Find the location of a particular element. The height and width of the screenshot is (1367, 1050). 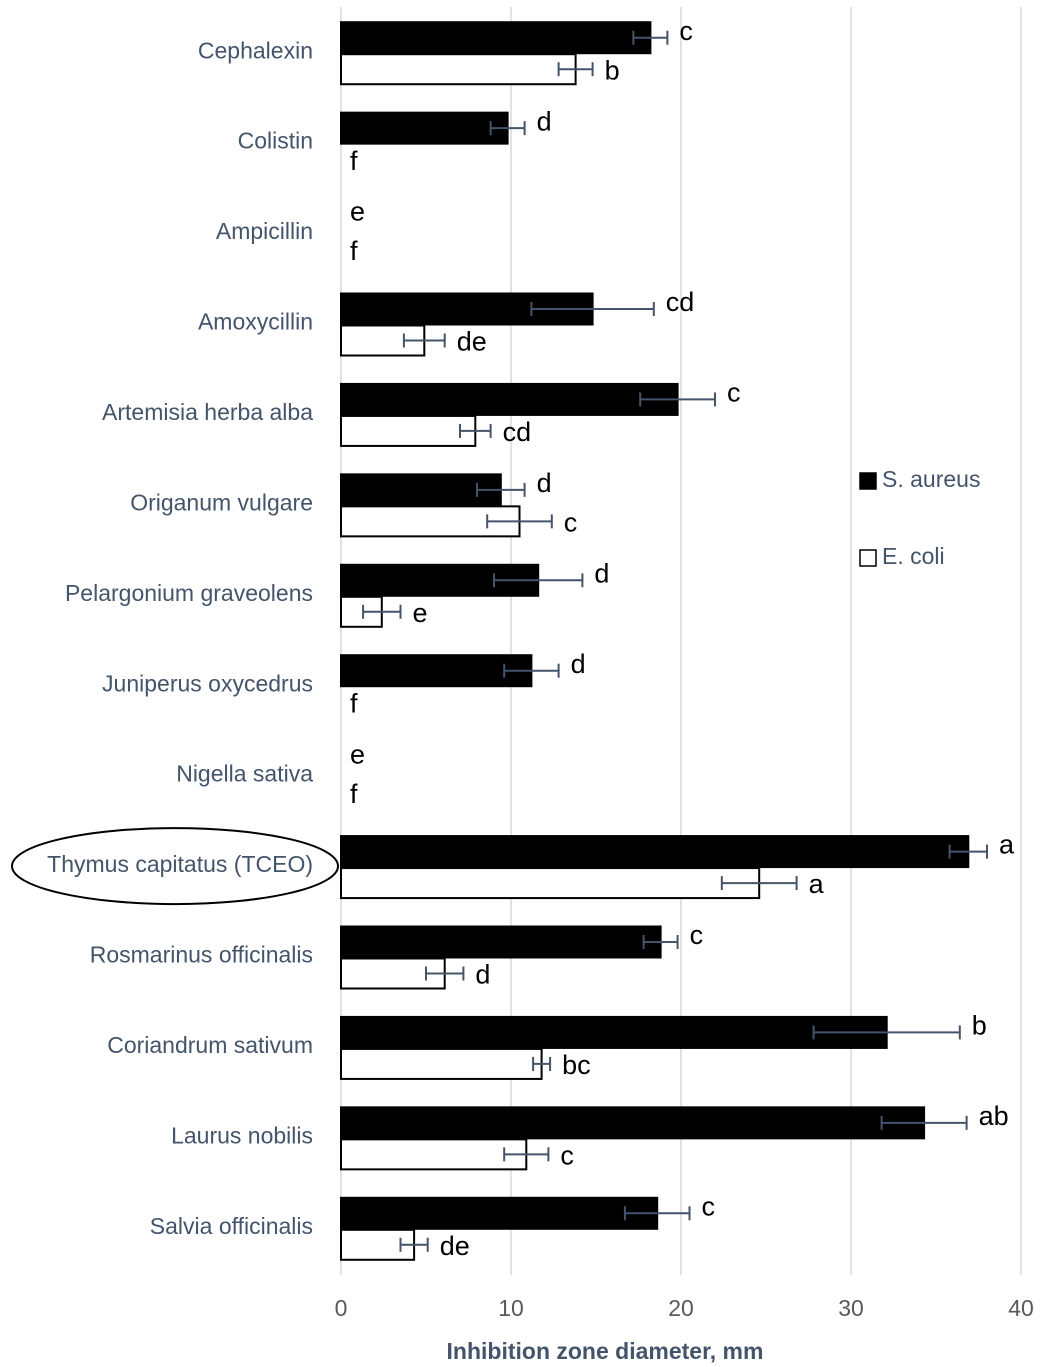

category-label: Ampicillin is located at coordinates (264, 231).